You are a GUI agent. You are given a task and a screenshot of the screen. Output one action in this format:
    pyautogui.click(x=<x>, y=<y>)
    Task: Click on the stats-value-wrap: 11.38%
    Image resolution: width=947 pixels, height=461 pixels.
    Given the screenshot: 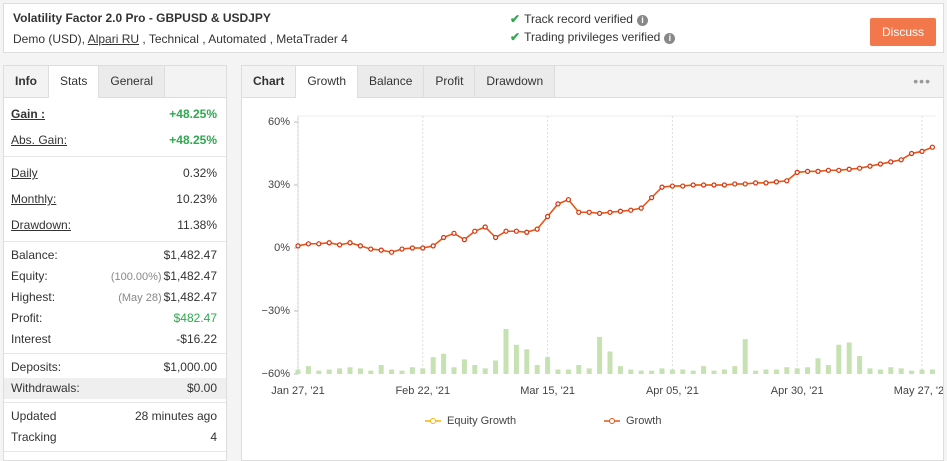 What is the action you would take?
    pyautogui.click(x=197, y=225)
    